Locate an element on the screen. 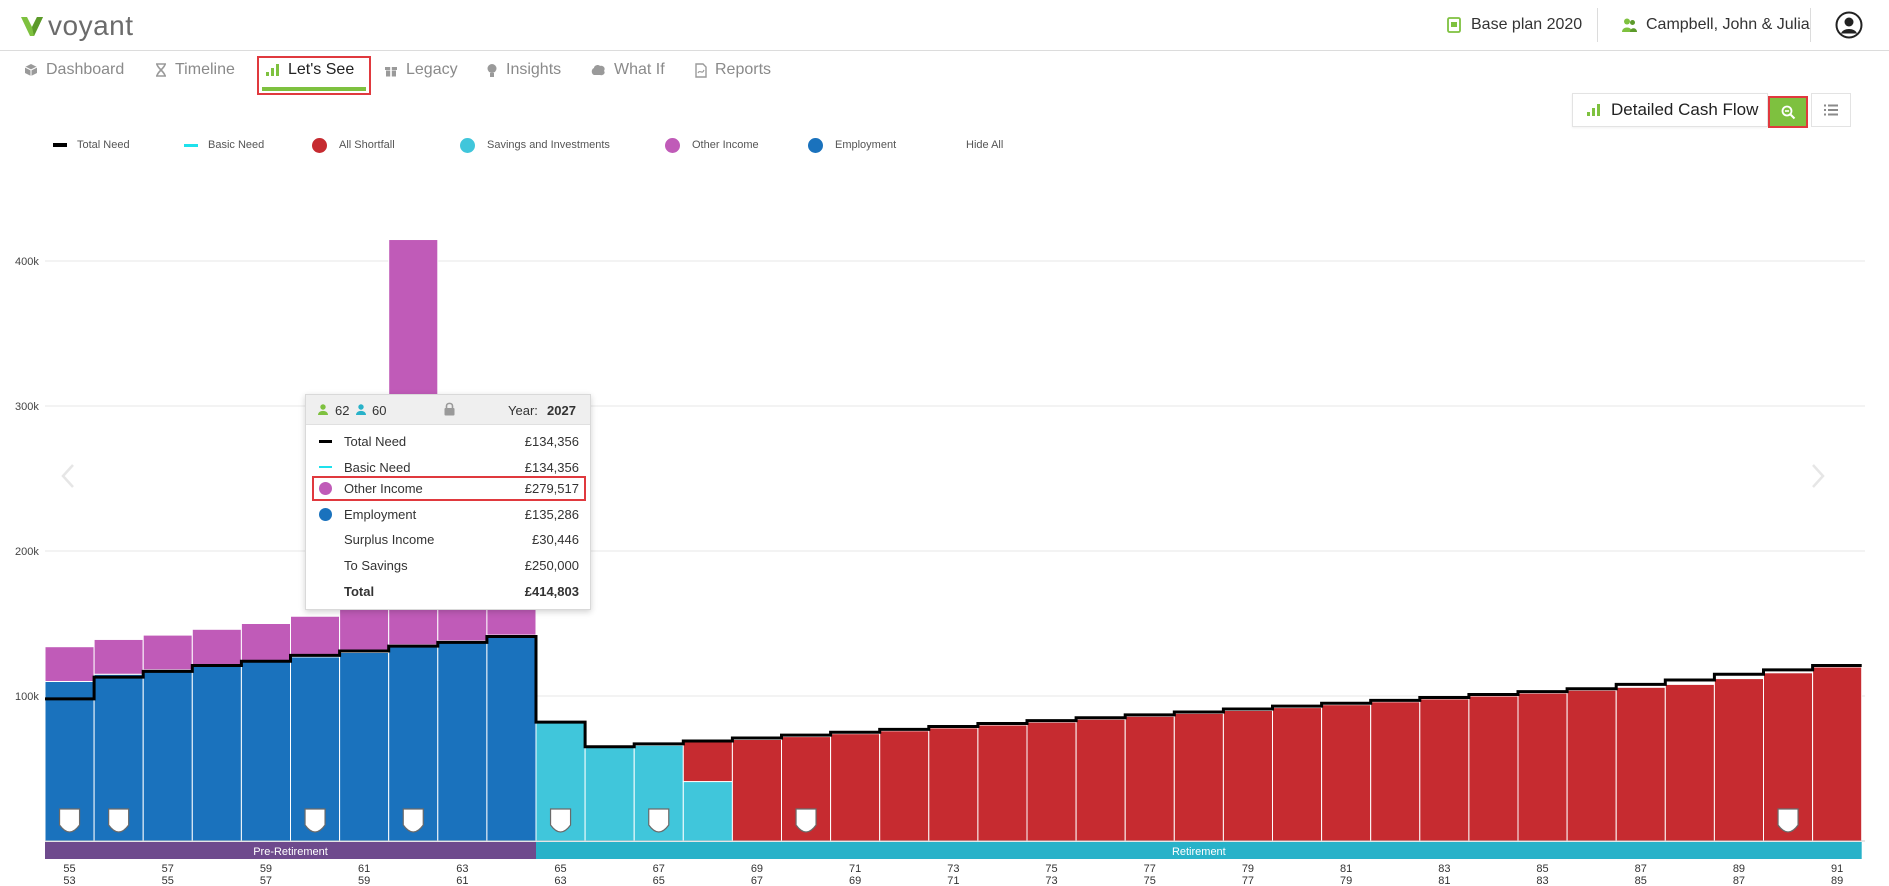 The image size is (1889, 886). tooltip-row-label: Other Income is located at coordinates (383, 488).